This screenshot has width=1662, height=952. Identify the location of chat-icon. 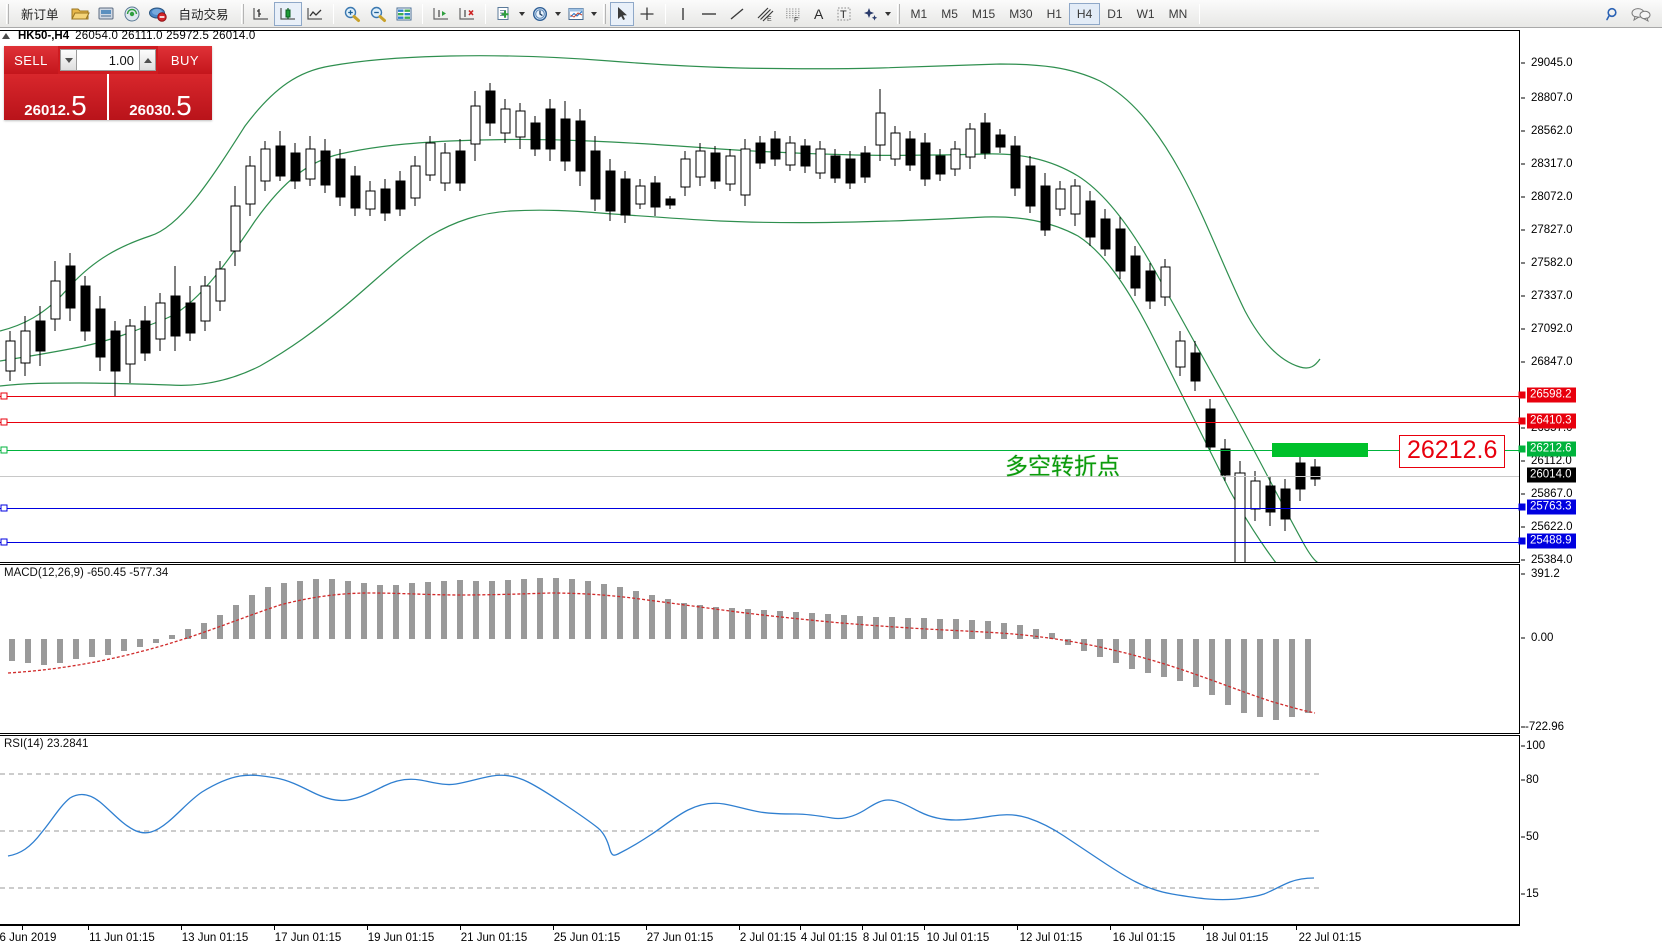
(1641, 14).